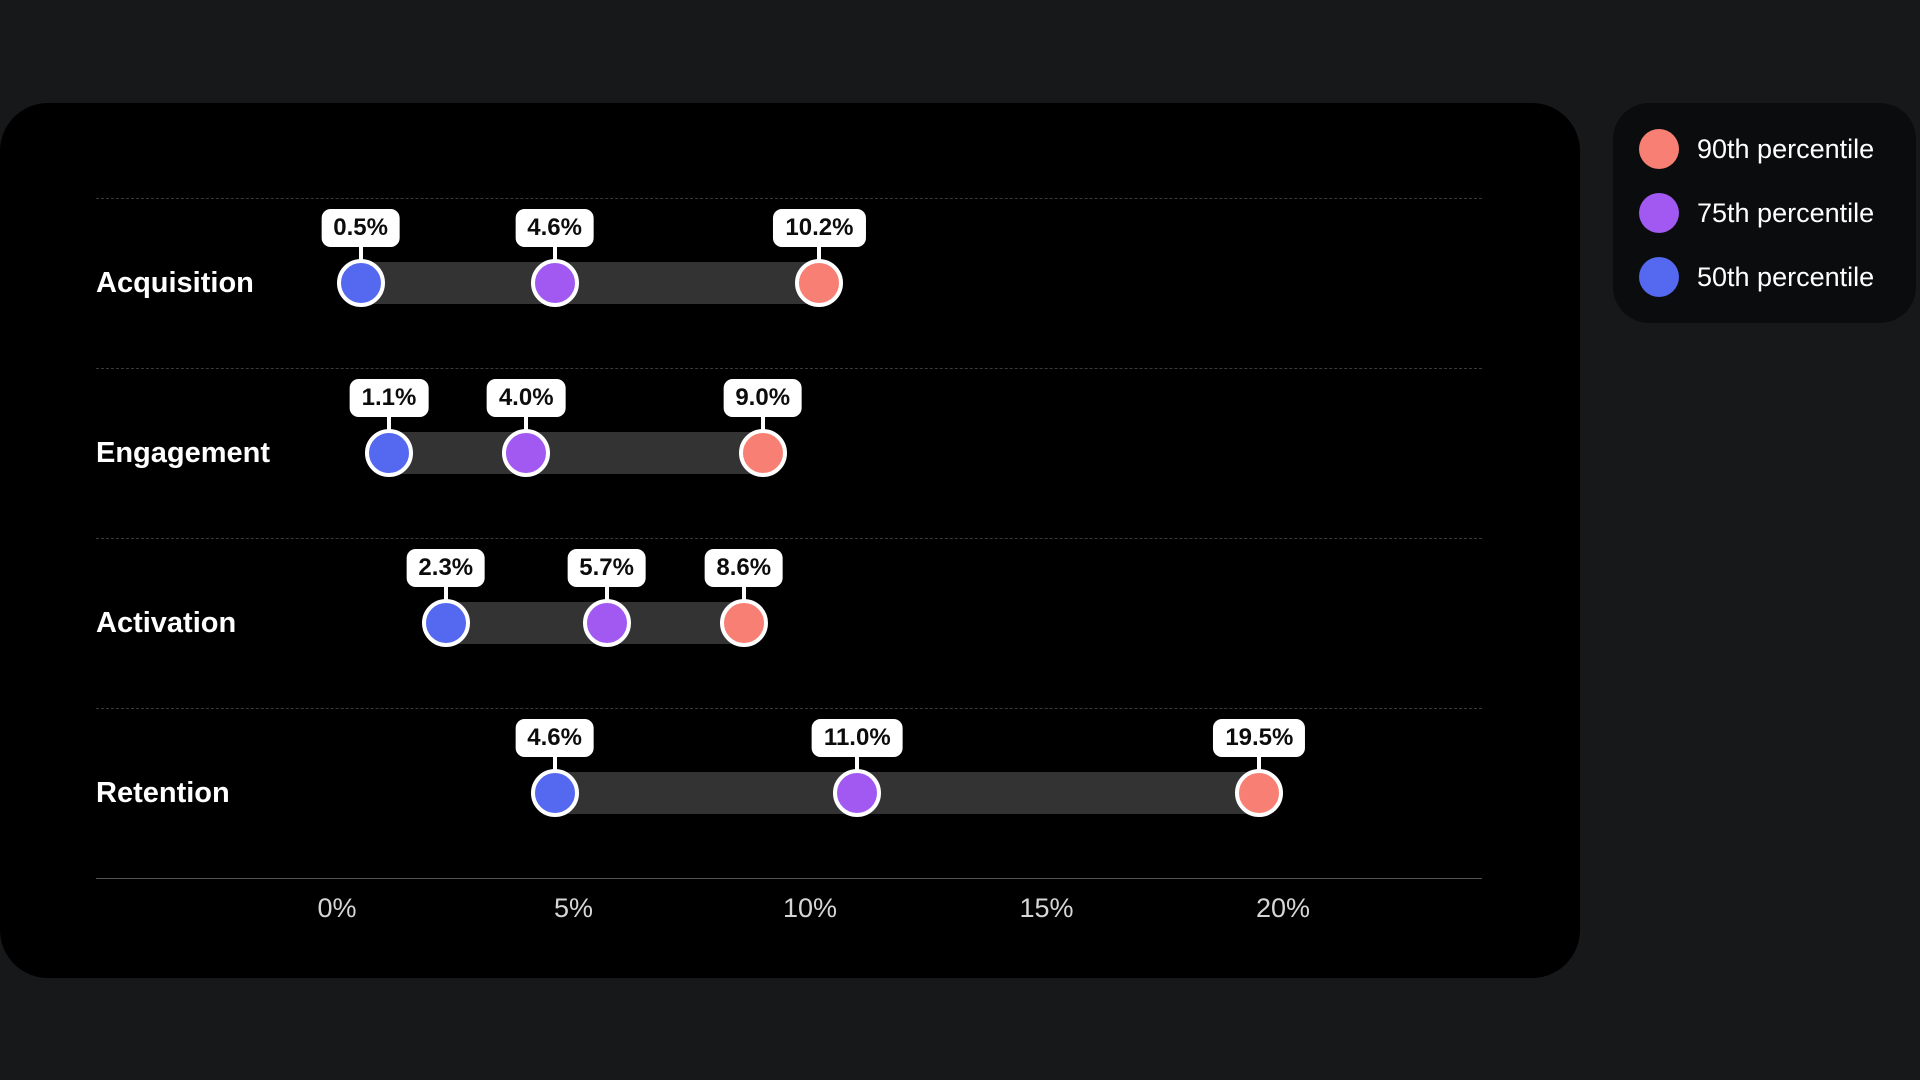 The width and height of the screenshot is (1920, 1080). I want to click on x-tick-label: 10%, so click(810, 908).